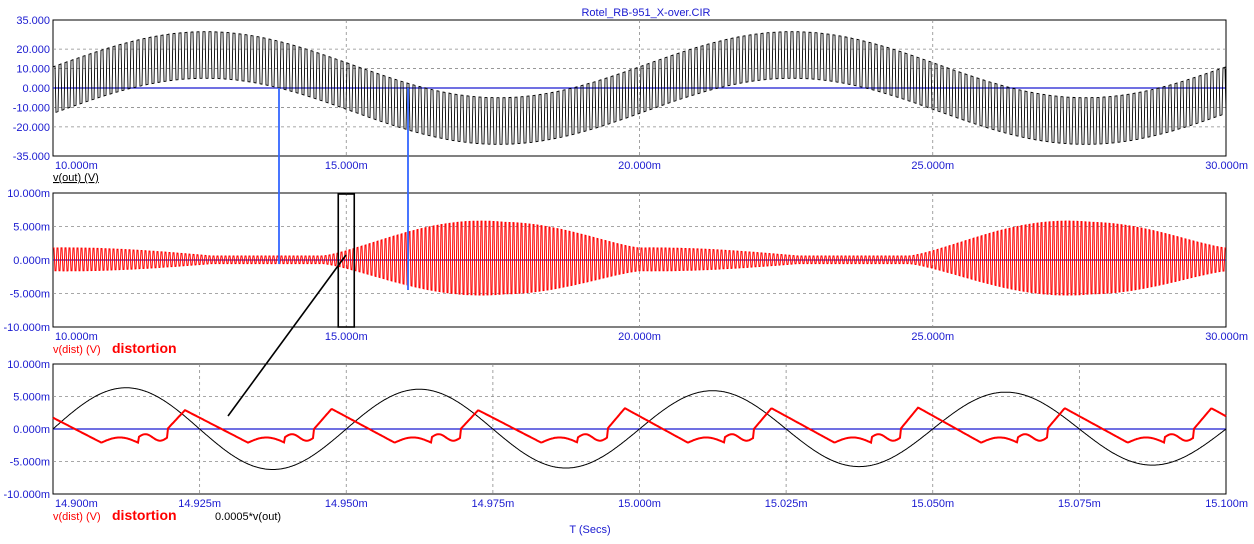 The image size is (1254, 544). Describe the element at coordinates (1079, 504) in the screenshot. I see `x-tick-label: 15.075m` at that location.